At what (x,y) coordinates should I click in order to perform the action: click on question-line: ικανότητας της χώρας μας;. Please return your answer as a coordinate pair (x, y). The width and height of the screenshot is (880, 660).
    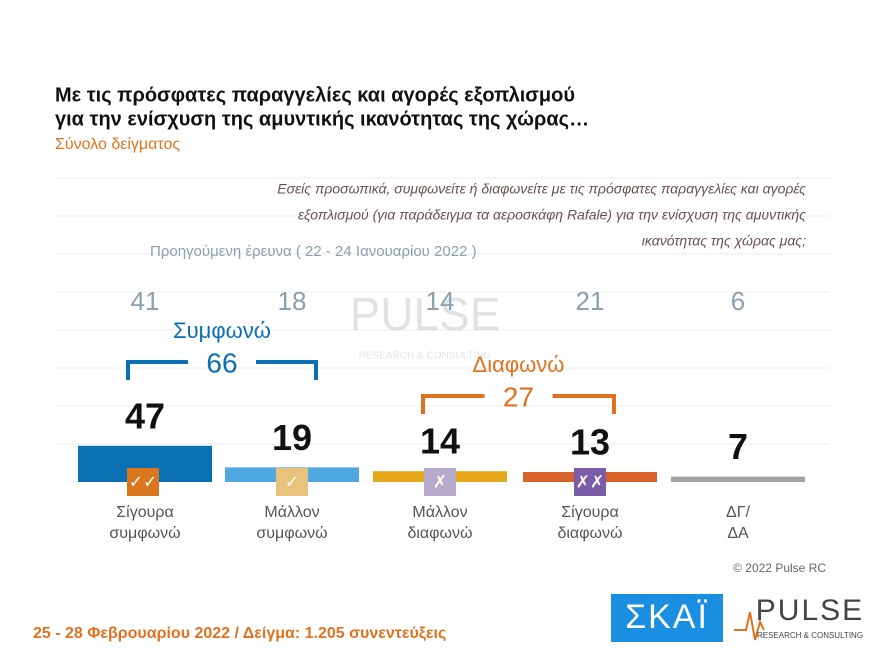
    Looking at the image, I should click on (724, 241).